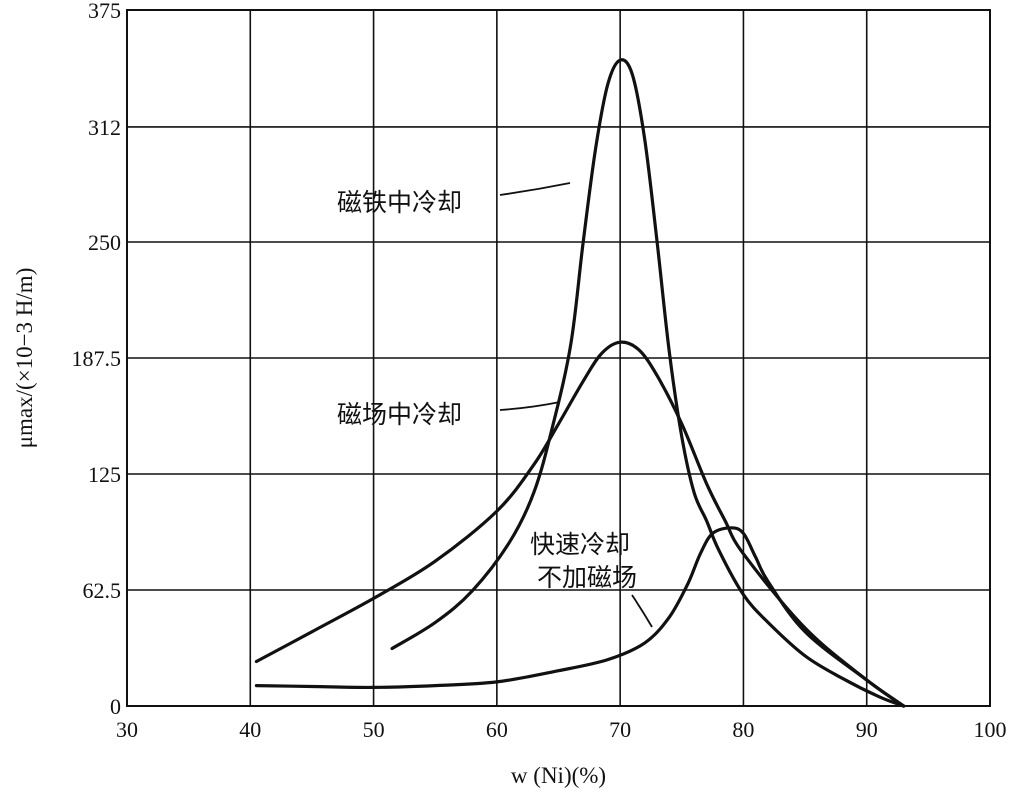  Describe the element at coordinates (743, 729) in the screenshot. I see `x-tick-label: 80` at that location.